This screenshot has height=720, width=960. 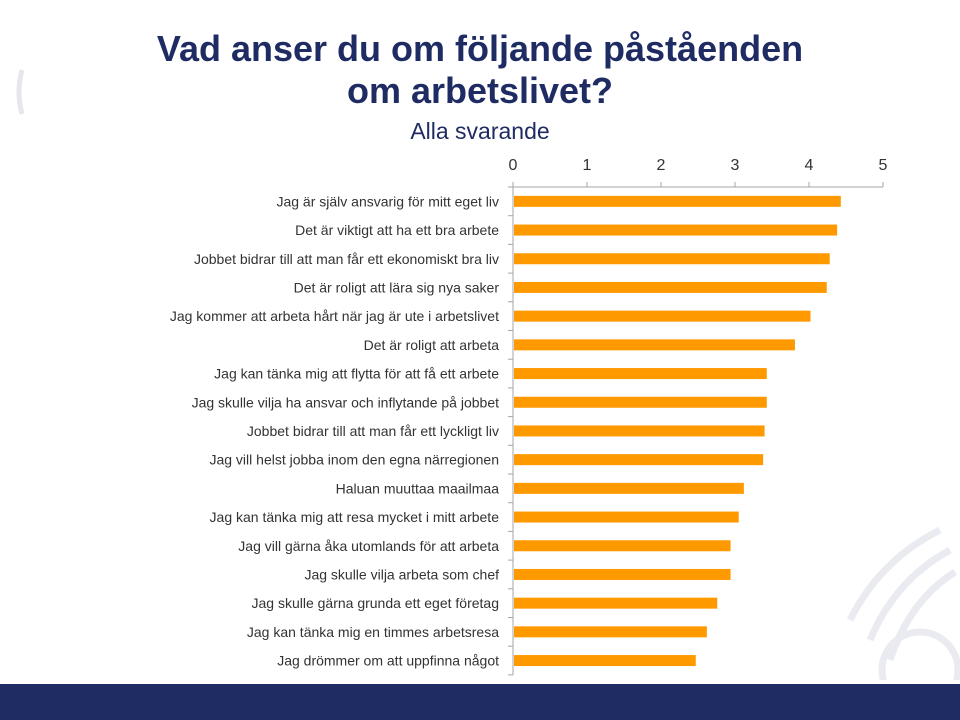 What do you see at coordinates (388, 661) in the screenshot?
I see `category-label: Jag drömmer om att uppfinna något` at bounding box center [388, 661].